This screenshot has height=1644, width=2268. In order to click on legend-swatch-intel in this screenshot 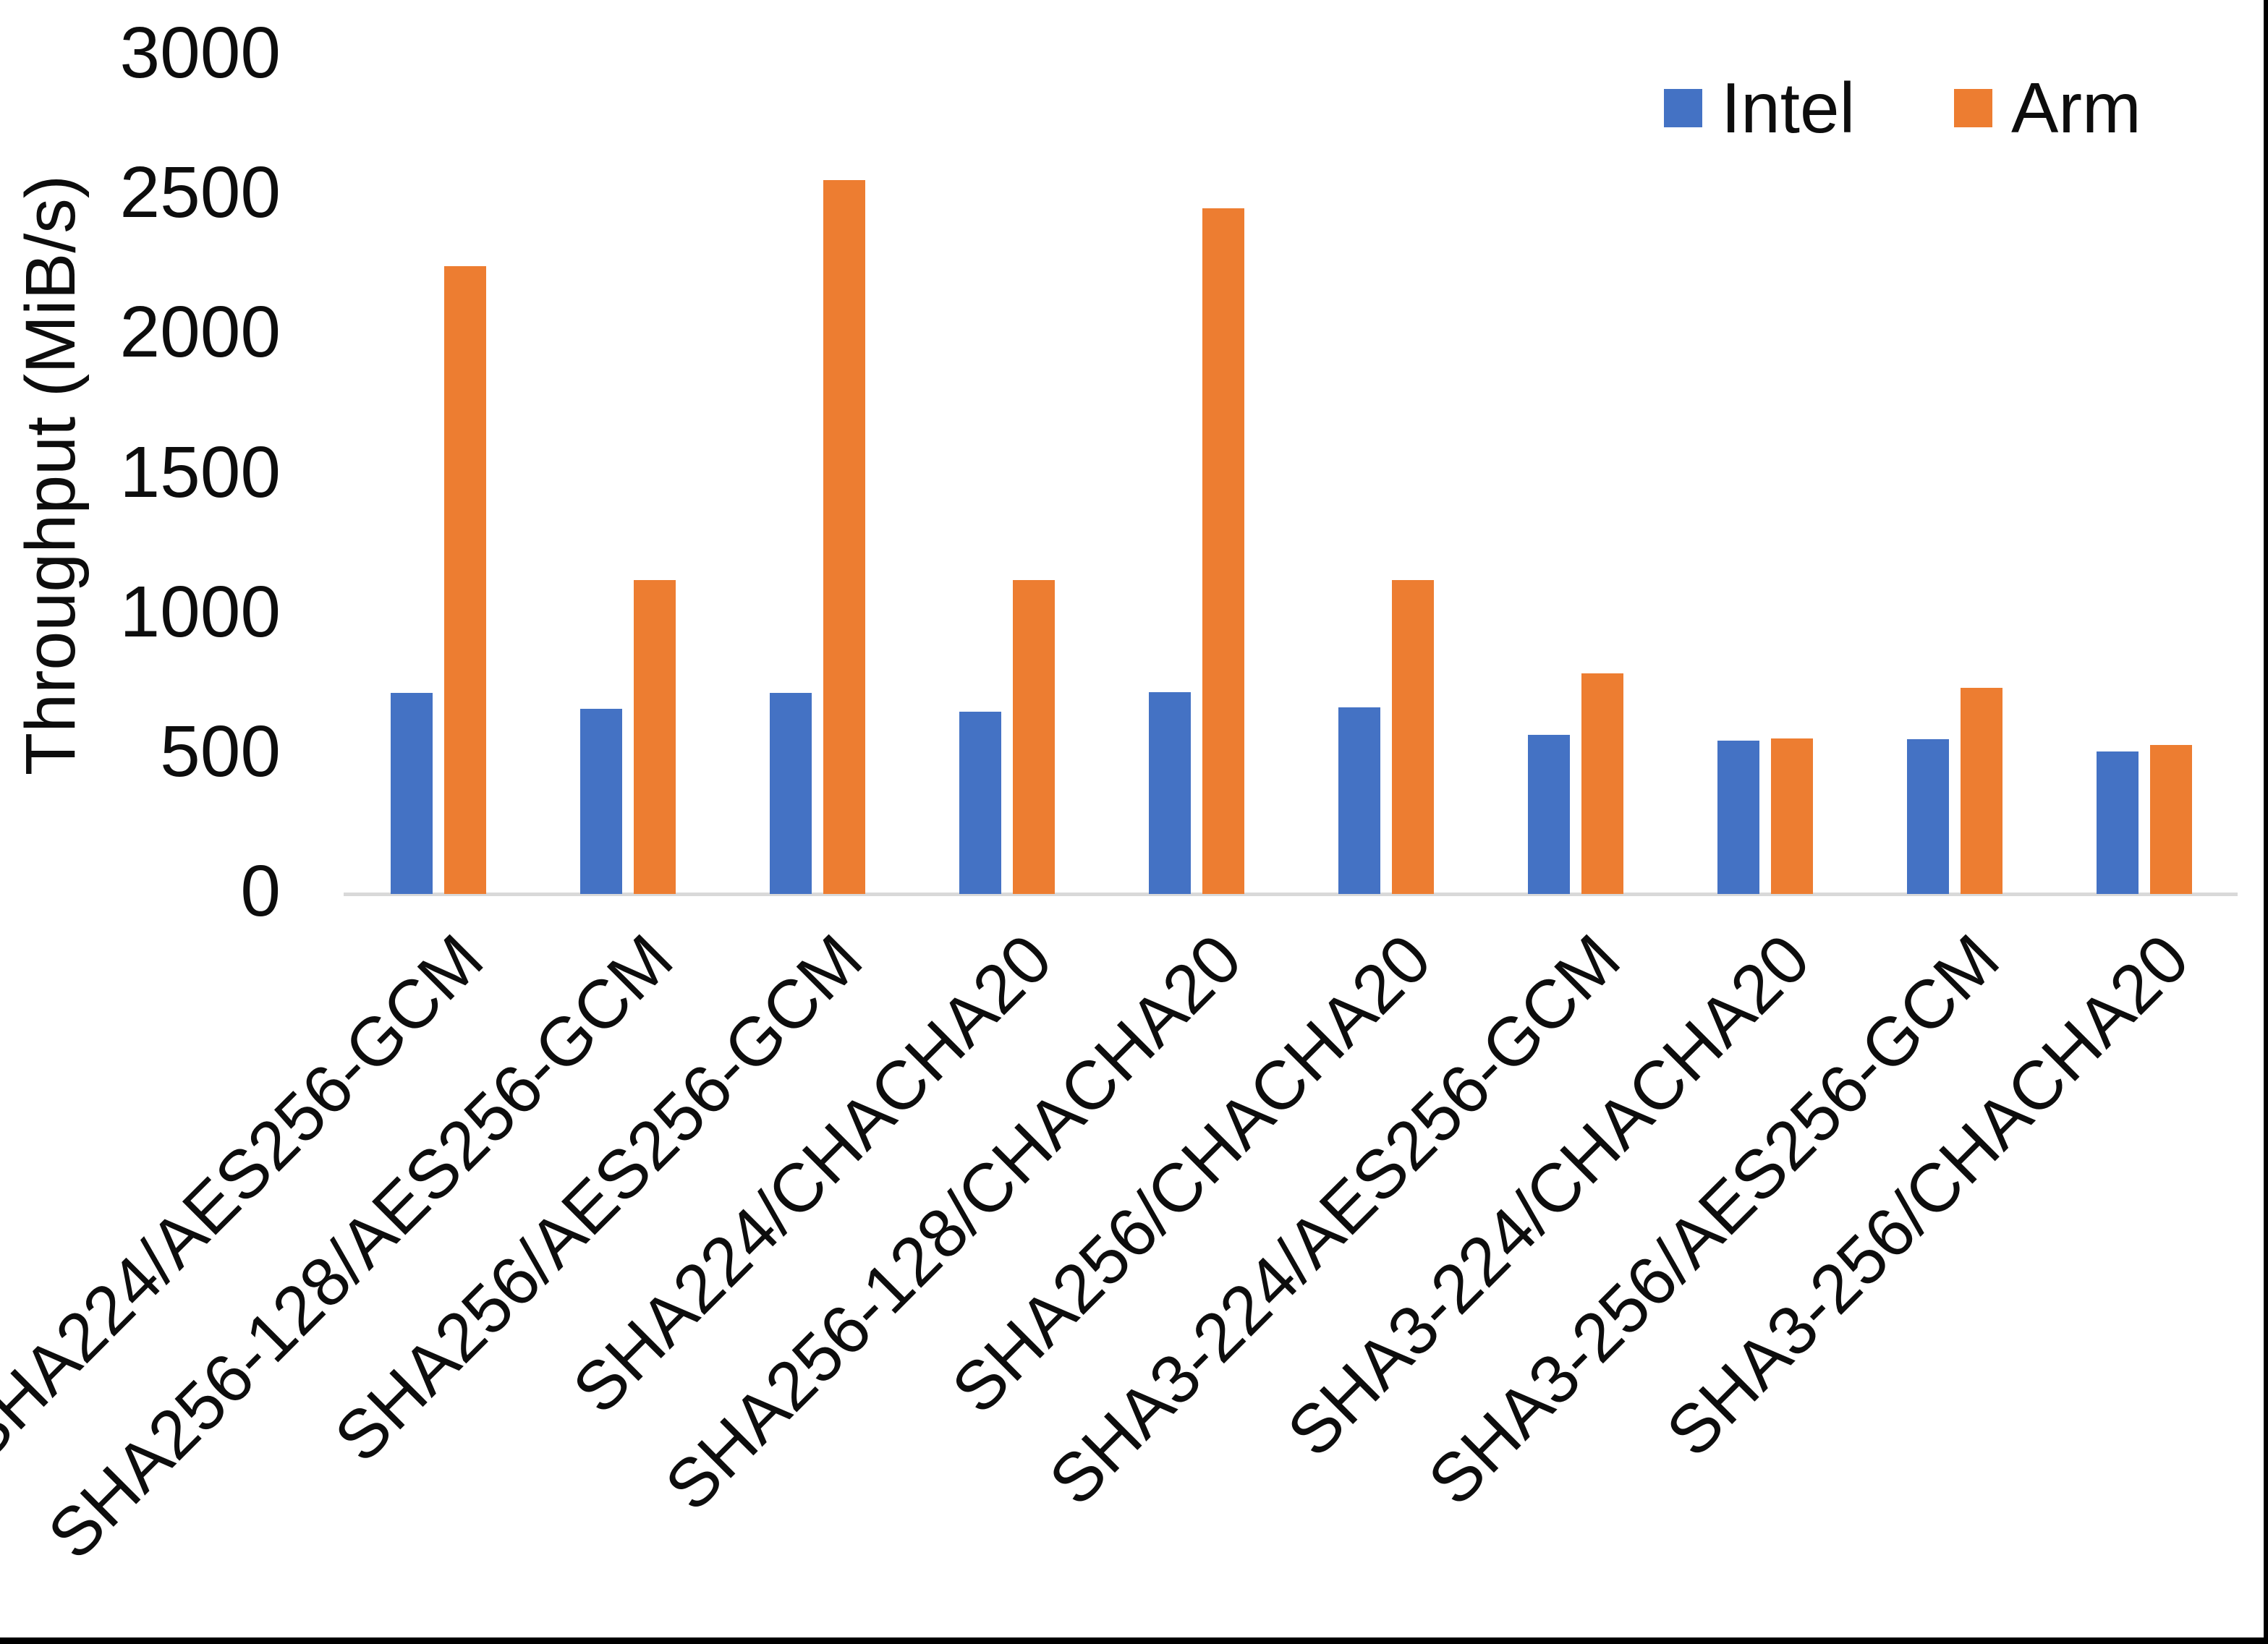, I will do `click(1683, 108)`.